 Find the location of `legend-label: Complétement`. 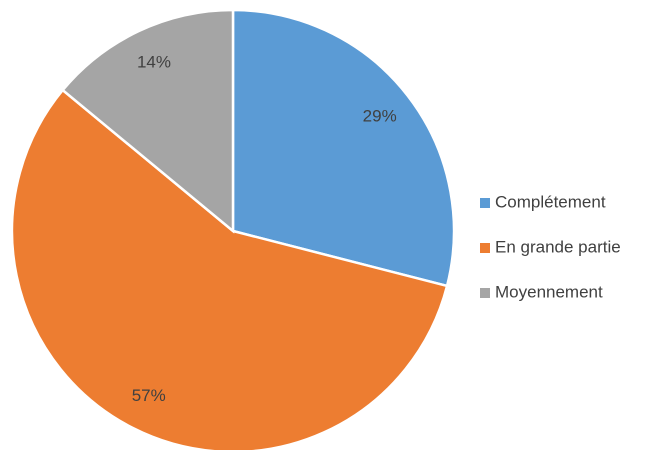

legend-label: Complétement is located at coordinates (550, 201).